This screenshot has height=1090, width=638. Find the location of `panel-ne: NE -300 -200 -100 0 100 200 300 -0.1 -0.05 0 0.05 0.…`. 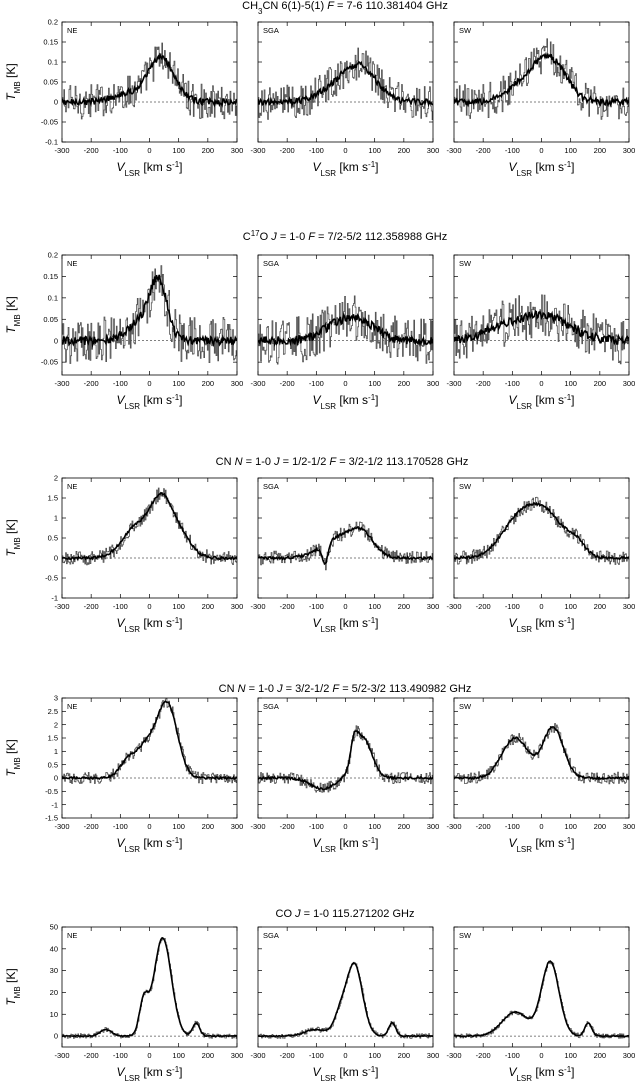

panel-ne: NE -300 -200 -100 0 100 200 300 -0.1 -0.05 0 0.05 0.… is located at coordinates (142, 98).